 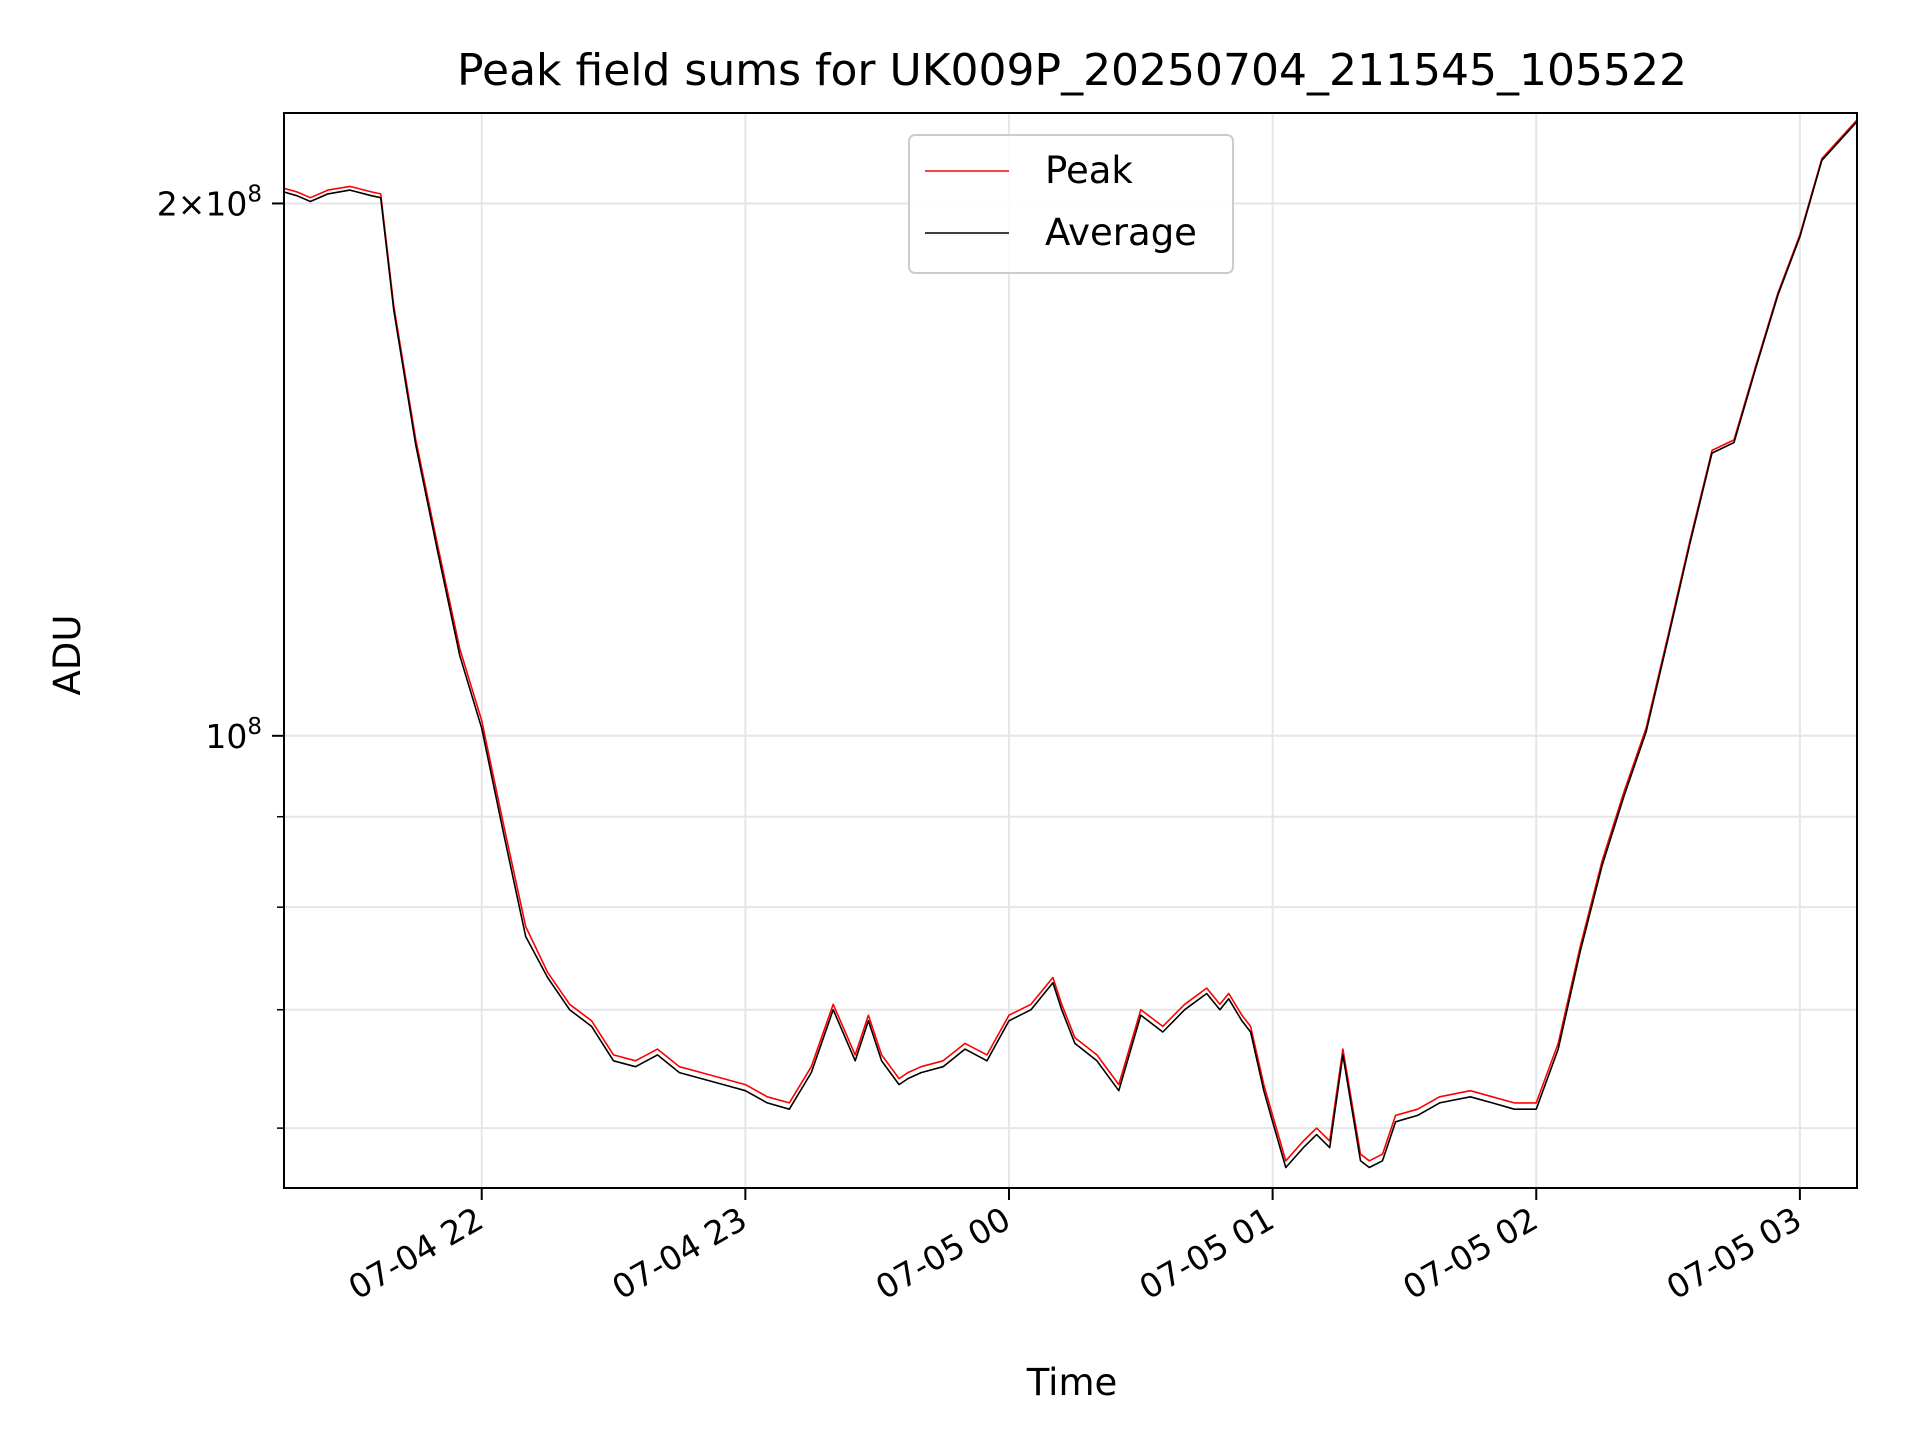 What do you see at coordinates (1089, 170) in the screenshot?
I see `legend-label-peak: Peak` at bounding box center [1089, 170].